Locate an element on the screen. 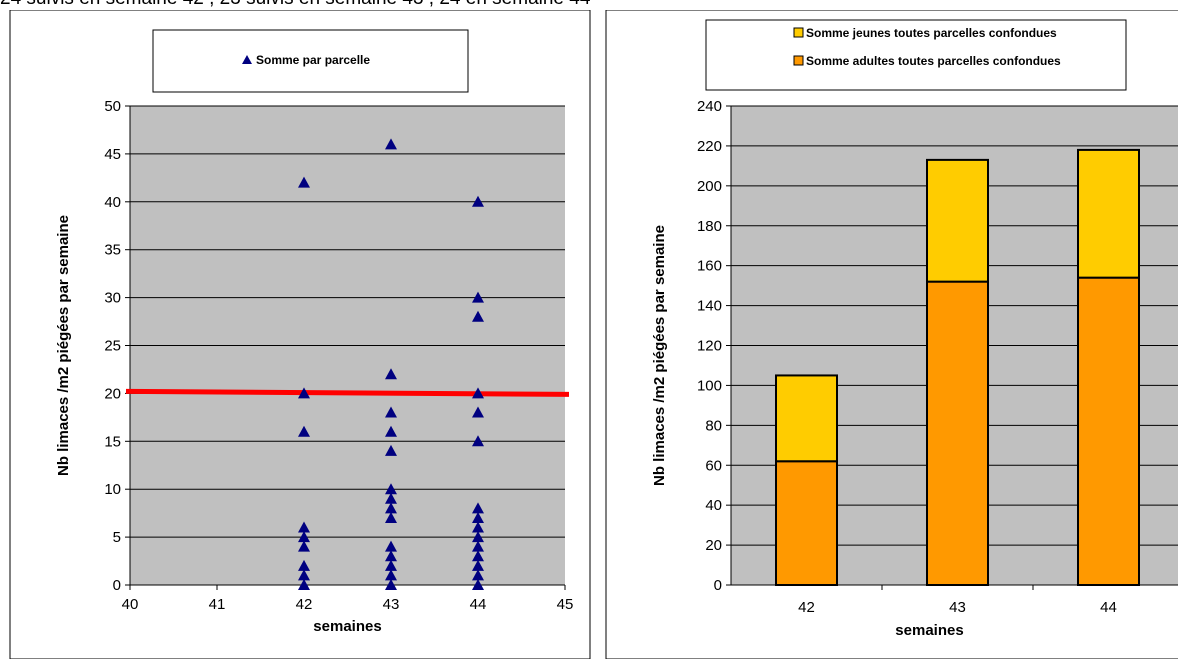 This screenshot has width=1178, height=659. y-tick-label: 100 is located at coordinates (709, 385).